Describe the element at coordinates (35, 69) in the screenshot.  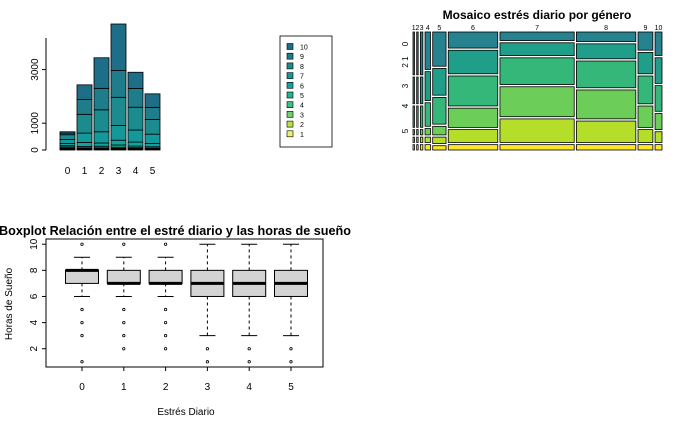
I see `bar-y-tick-label: 3000` at that location.